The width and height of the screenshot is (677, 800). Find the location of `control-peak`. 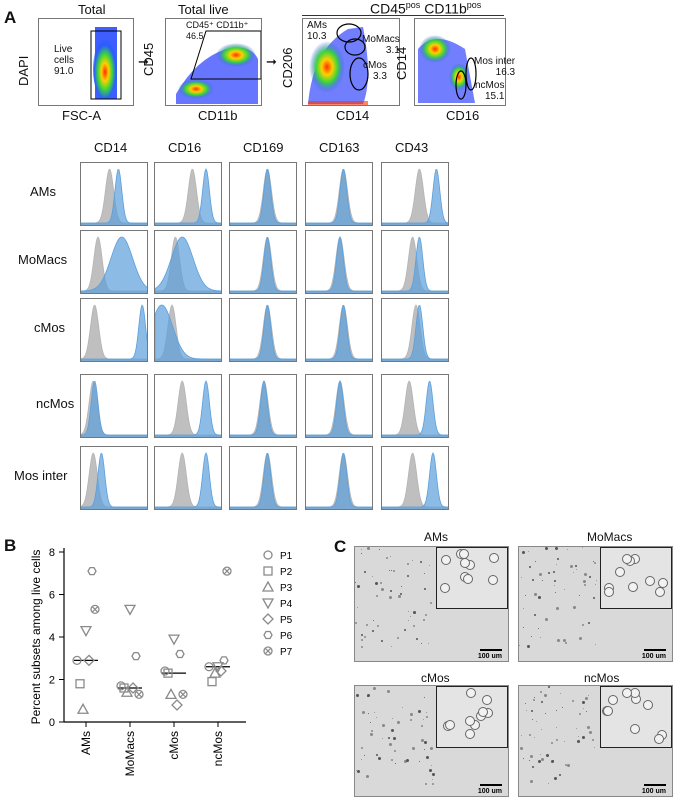

control-peak is located at coordinates (415, 408).